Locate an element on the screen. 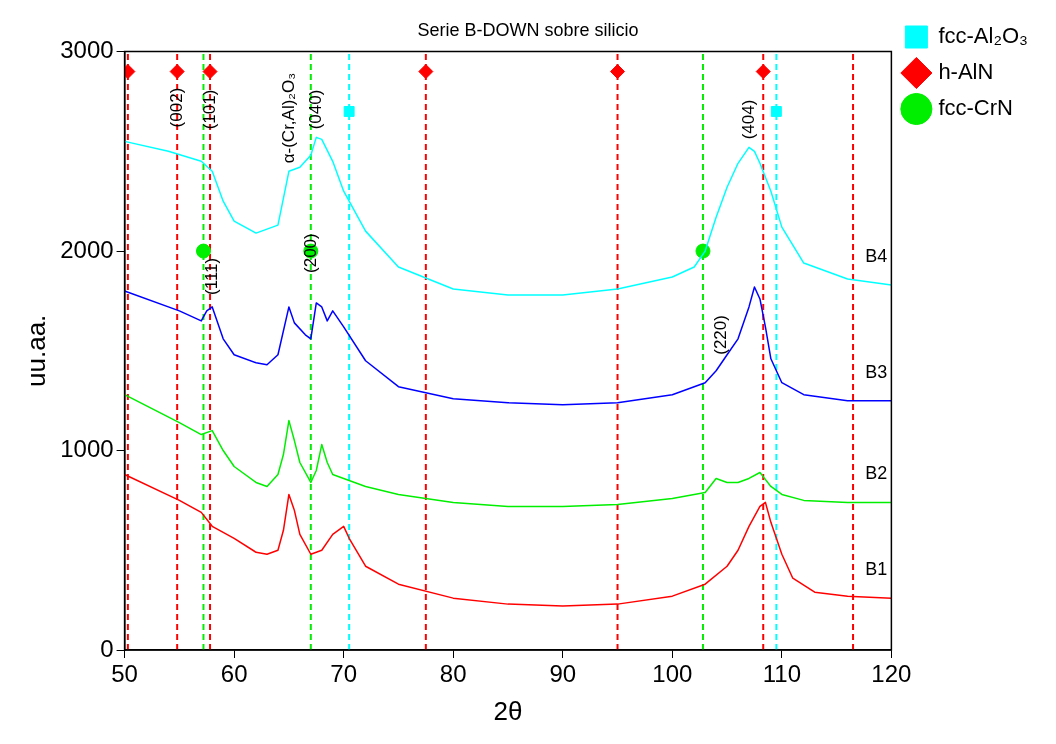 This screenshot has width=1056, height=744. legend-label: fcc-Al₂O₃ is located at coordinates (983, 36).